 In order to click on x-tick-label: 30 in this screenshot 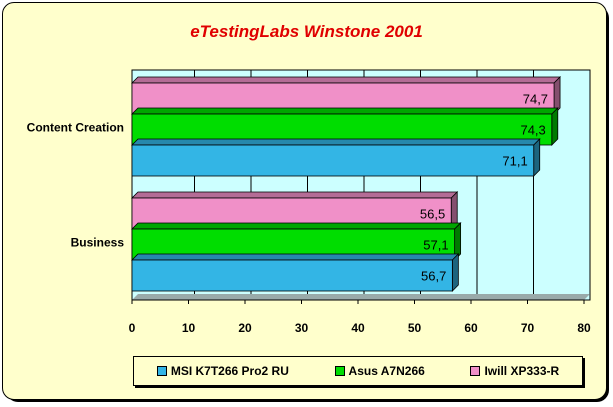, I will do `click(302, 328)`.